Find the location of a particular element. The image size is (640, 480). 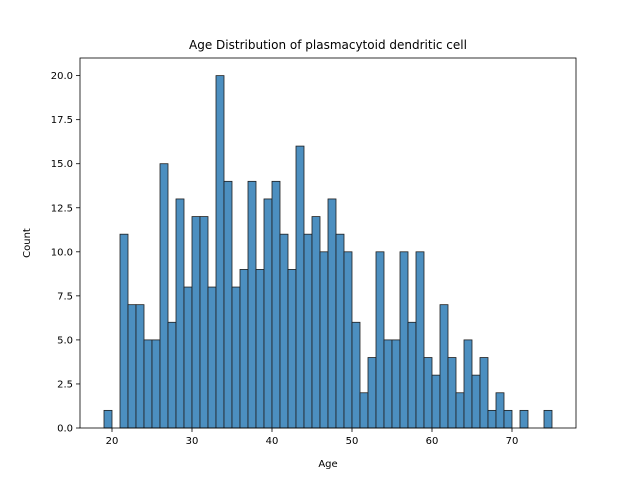

y-tick-label: 15.0 is located at coordinates (62, 164).